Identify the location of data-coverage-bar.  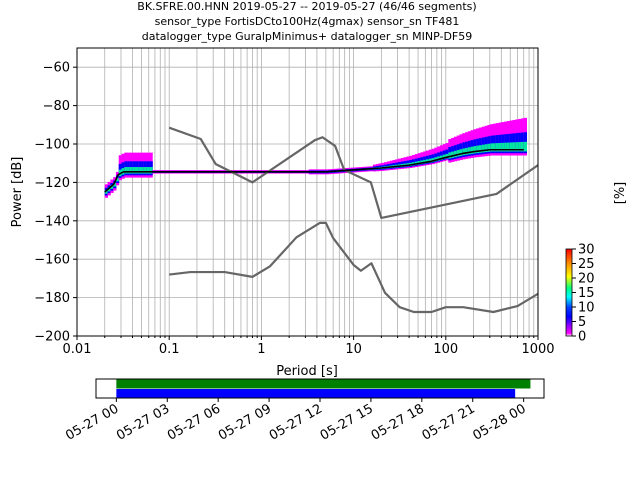
(323, 384).